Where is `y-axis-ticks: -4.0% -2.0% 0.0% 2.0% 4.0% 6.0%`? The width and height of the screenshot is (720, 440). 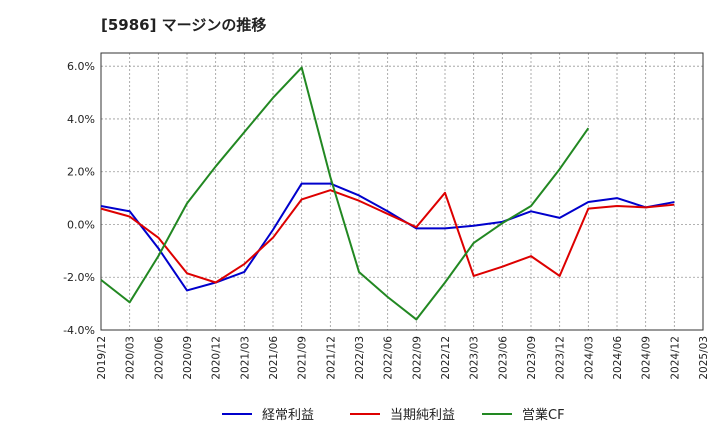 y-axis-ticks: -4.0% -2.0% 0.0% 2.0% 4.0% 6.0% is located at coordinates (79, 198).